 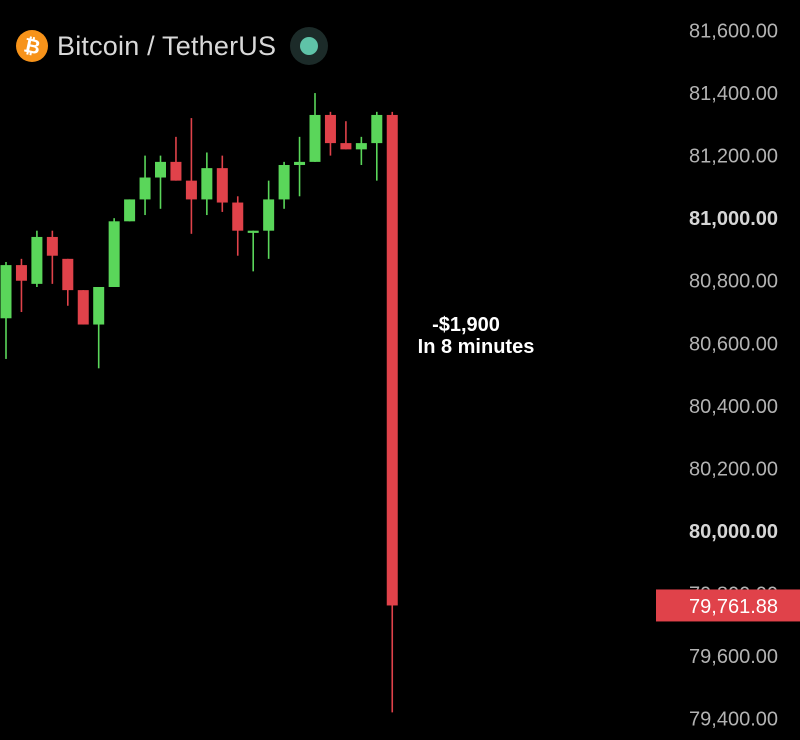 I want to click on bitcoin-icon: ₿, so click(x=32, y=46).